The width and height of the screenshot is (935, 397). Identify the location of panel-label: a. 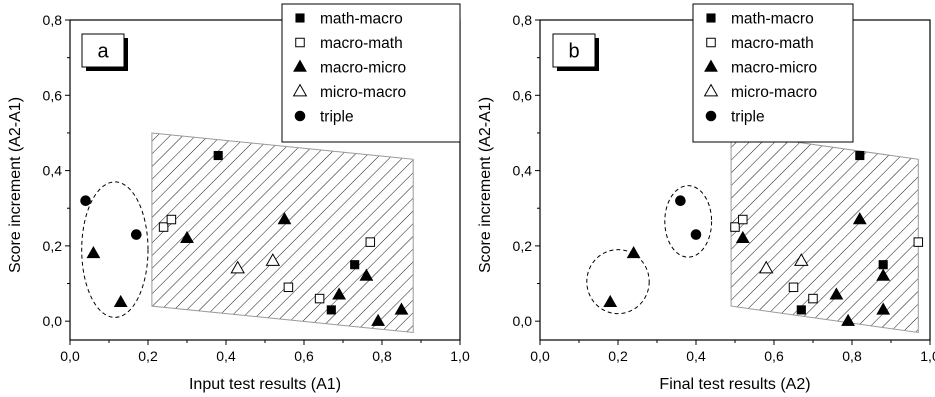
(103, 52).